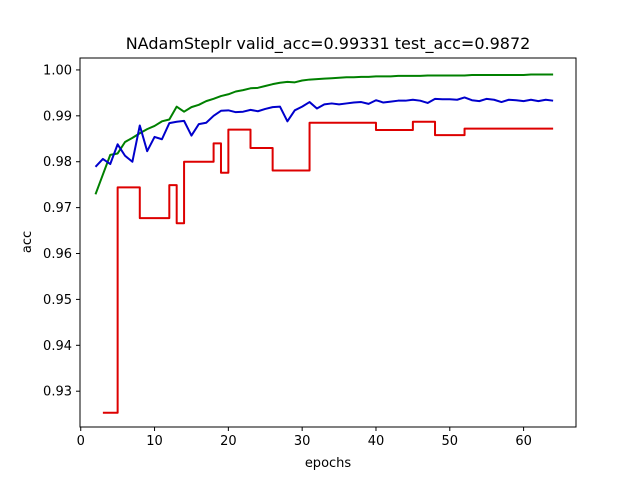  Describe the element at coordinates (27, 242) in the screenshot. I see `y-axis-label: acc` at that location.